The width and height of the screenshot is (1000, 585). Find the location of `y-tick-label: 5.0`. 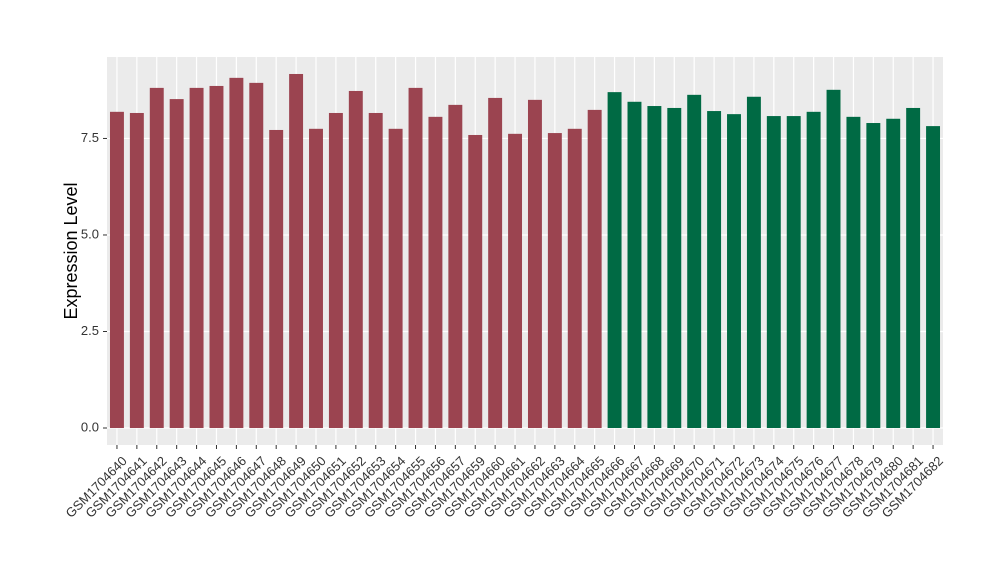

y-tick-label: 5.0 is located at coordinates (90, 233).